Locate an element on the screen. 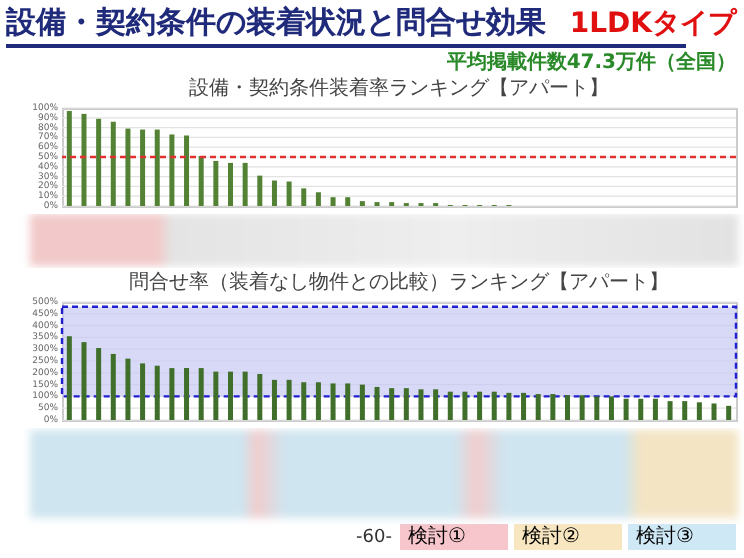 This screenshot has width=744, height=558. text: 検討② is located at coordinates (568, 537).